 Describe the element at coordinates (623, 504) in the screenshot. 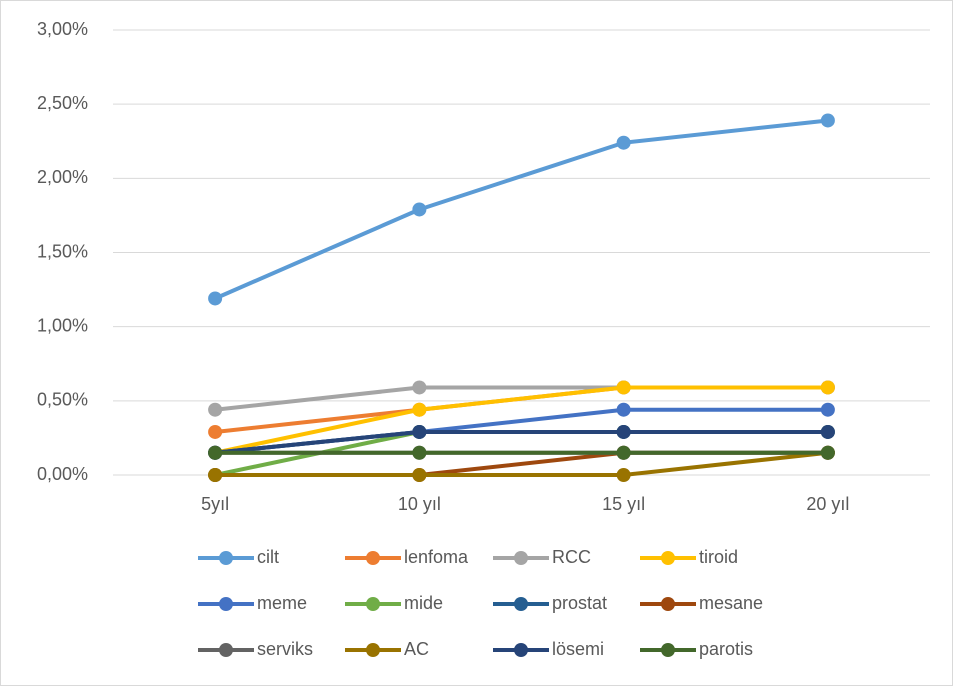

I see `x-tick-label: 15 yıl` at that location.